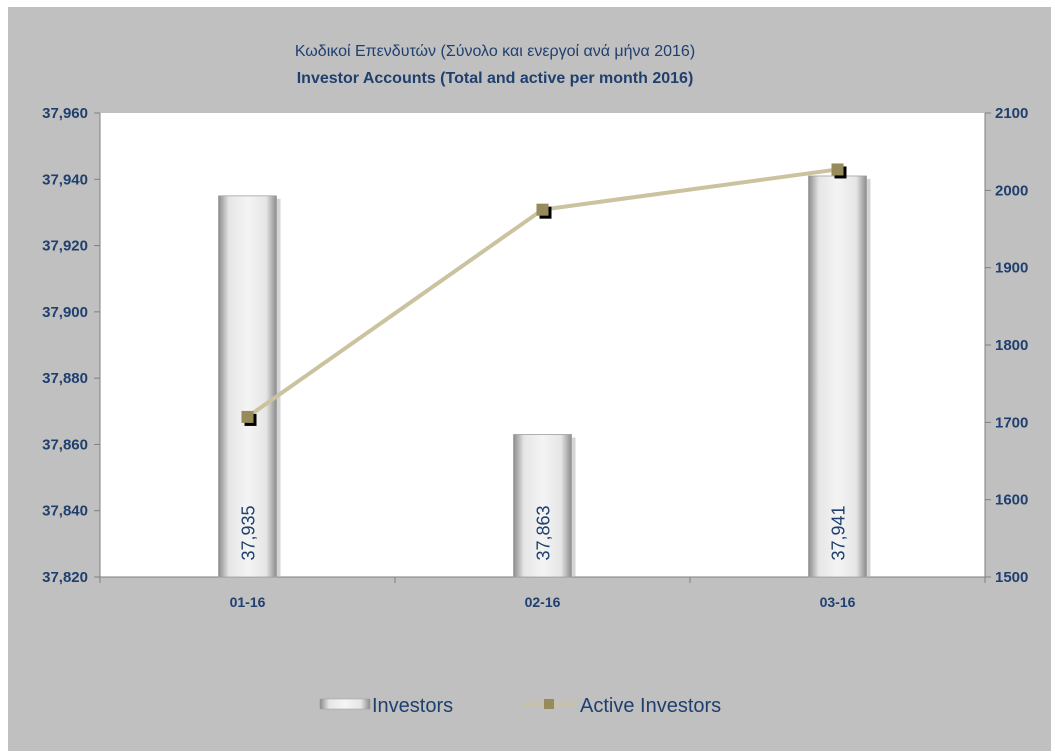  What do you see at coordinates (520, 706) in the screenshot?
I see `legend: Investors Active Investors` at bounding box center [520, 706].